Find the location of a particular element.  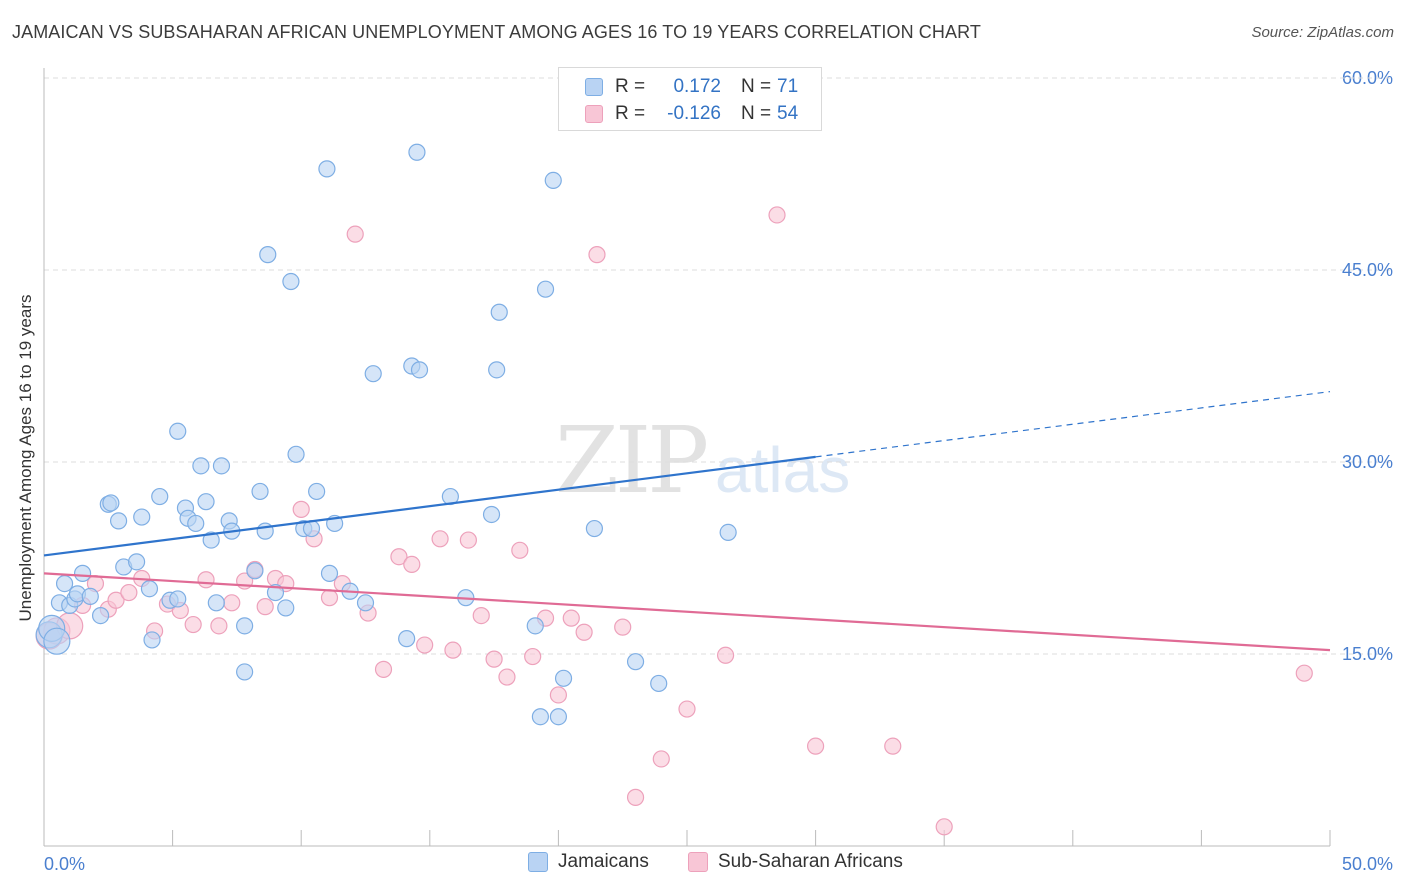

legend-item-jamaicans: Jamaicans is located at coordinates (588, 862).